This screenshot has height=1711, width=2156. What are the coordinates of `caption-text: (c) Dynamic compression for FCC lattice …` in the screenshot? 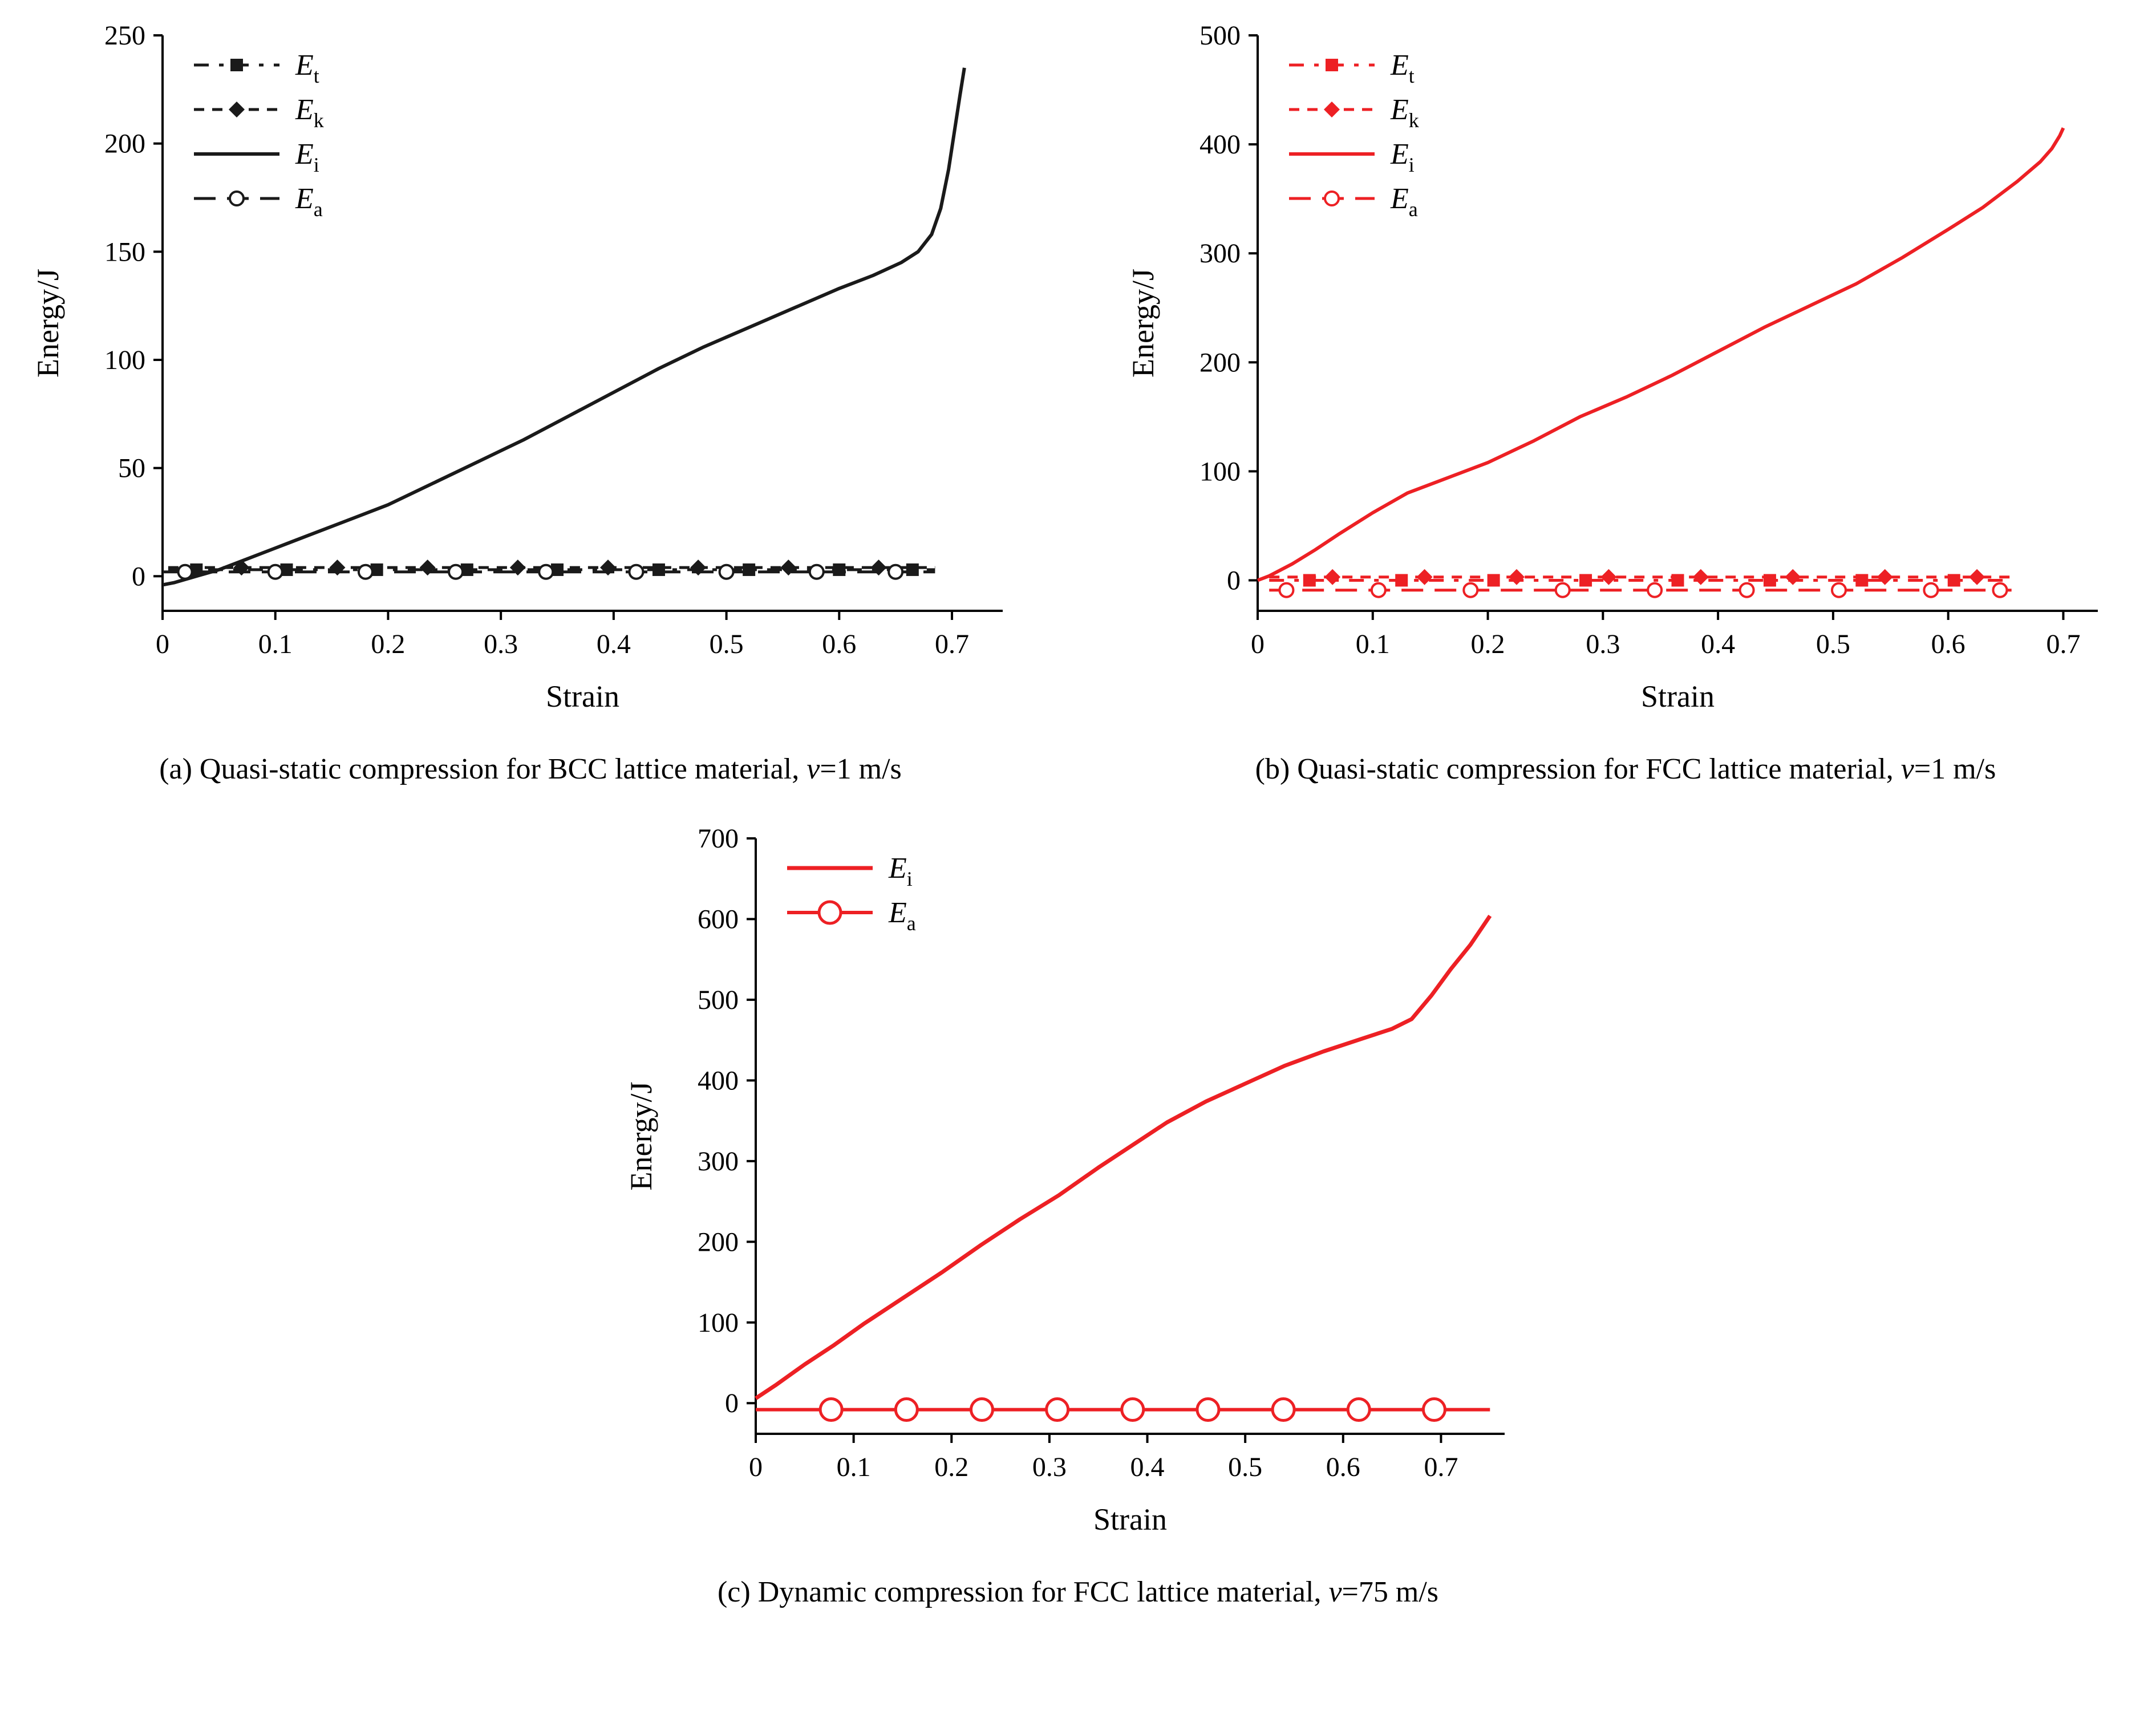 It's located at (1023, 1592).